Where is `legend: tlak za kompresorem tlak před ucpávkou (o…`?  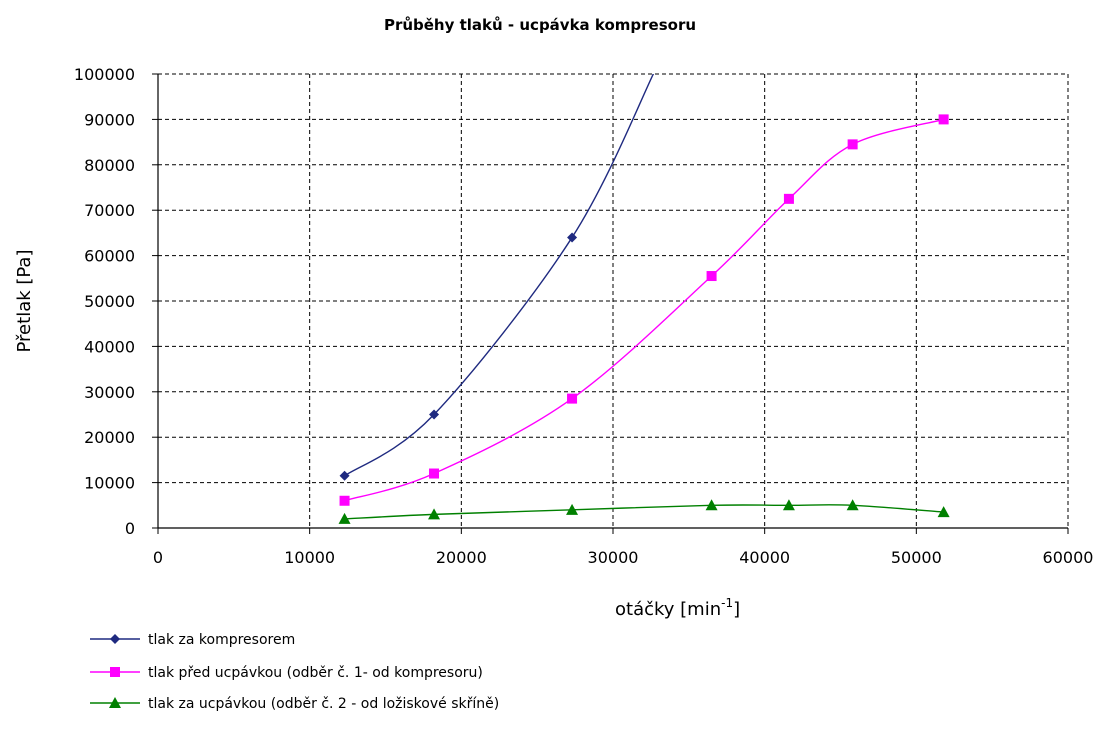 legend: tlak za kompresorem tlak před ucpávkou (o… is located at coordinates (294, 672).